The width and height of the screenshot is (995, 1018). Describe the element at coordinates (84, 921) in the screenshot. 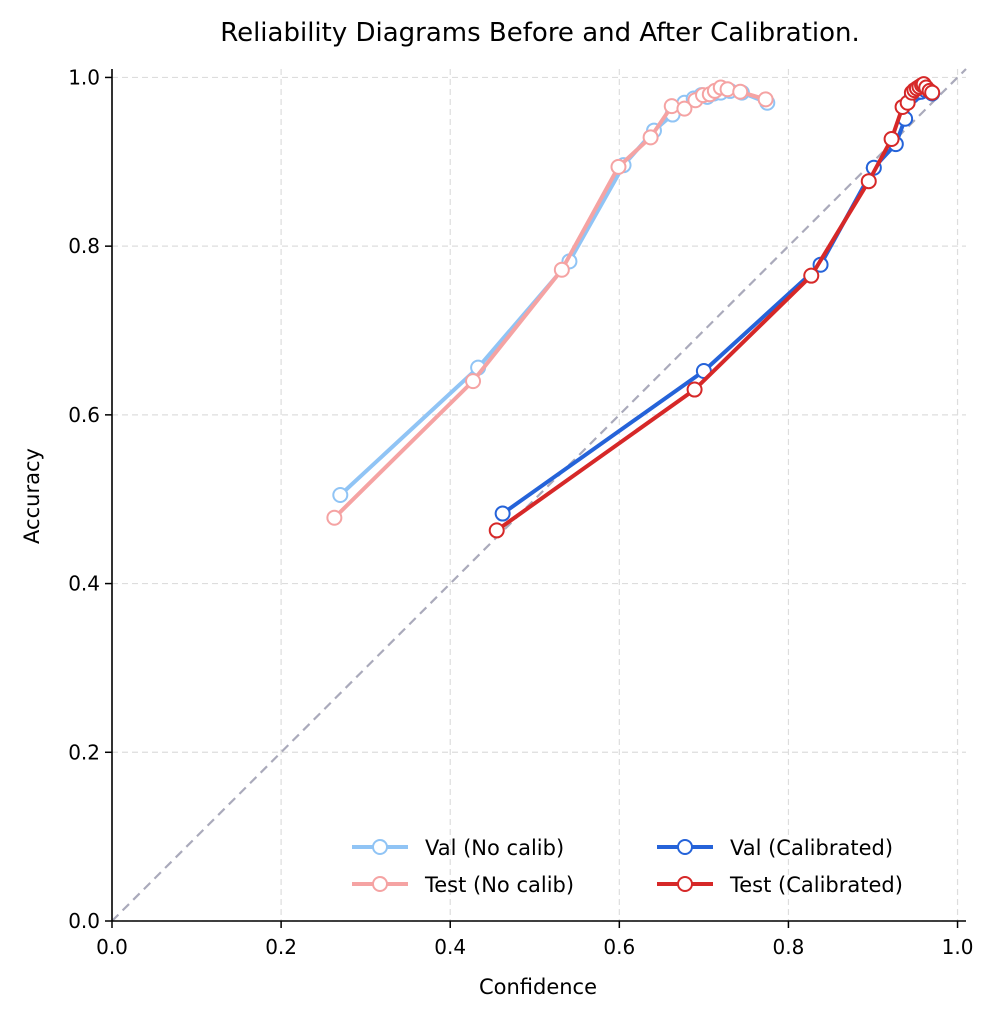

I see `y-tick-label: 0.0` at that location.